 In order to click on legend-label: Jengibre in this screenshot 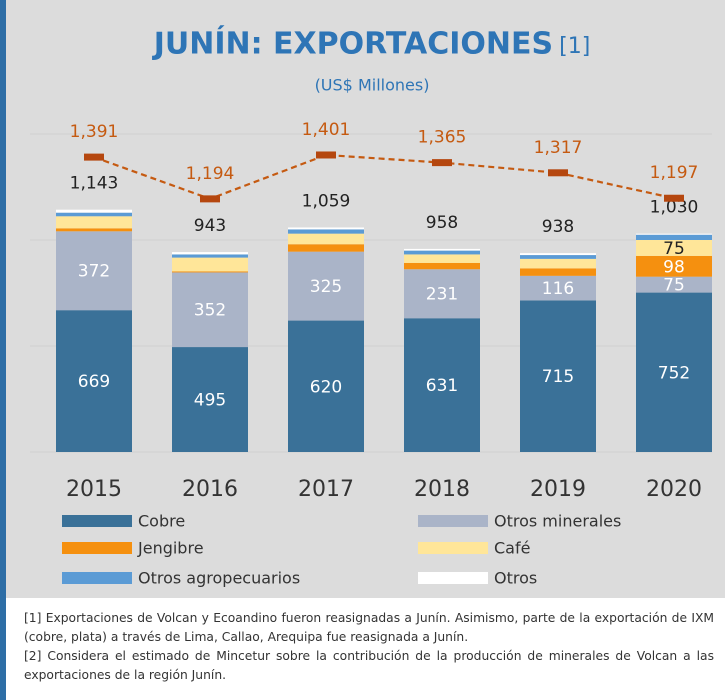, I will do `click(170, 548)`.